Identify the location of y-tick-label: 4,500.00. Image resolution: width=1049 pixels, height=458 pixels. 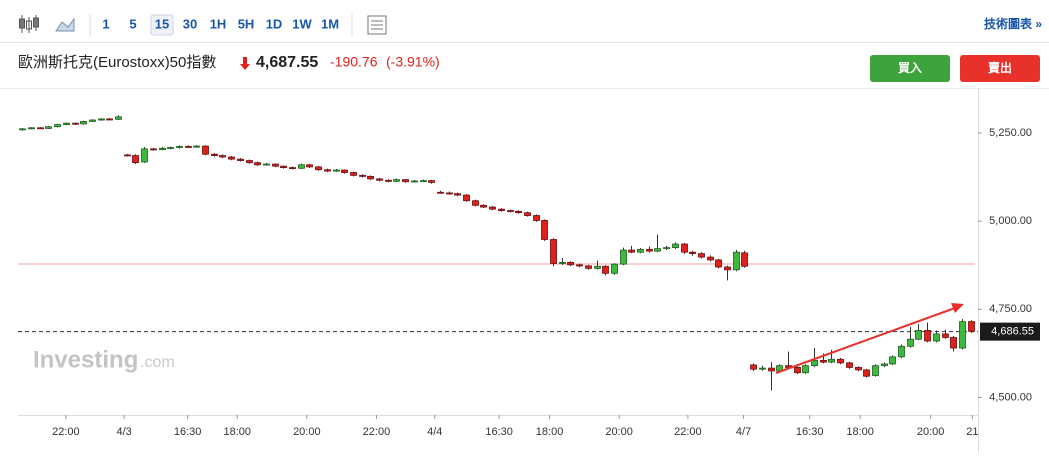
(1010, 397).